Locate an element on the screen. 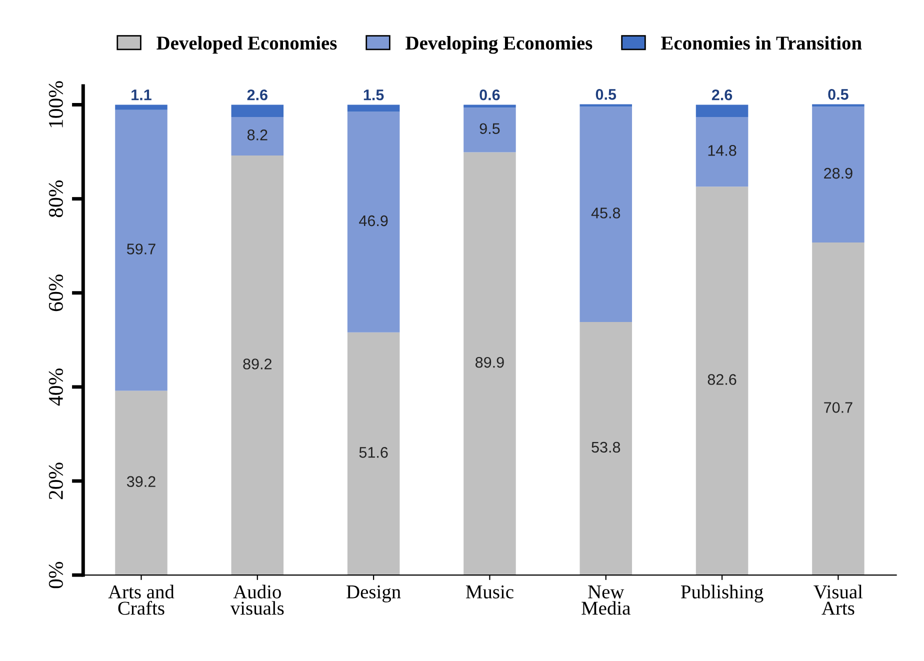 This screenshot has width=924, height=661. y-tick-label: 0% is located at coordinates (56, 575).